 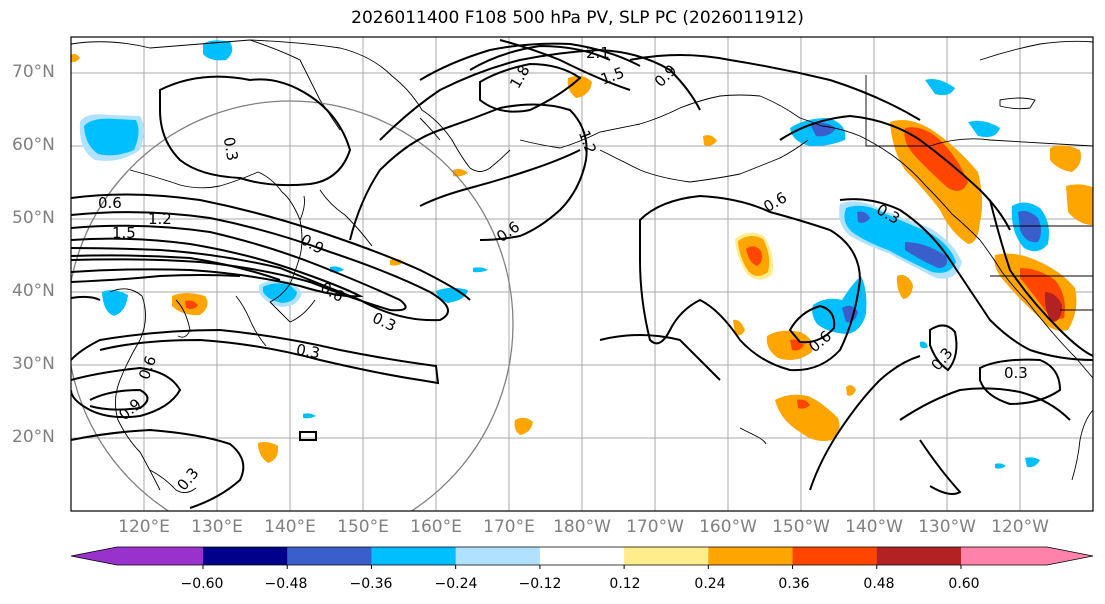 I want to click on colorbar, so click(x=582, y=557).